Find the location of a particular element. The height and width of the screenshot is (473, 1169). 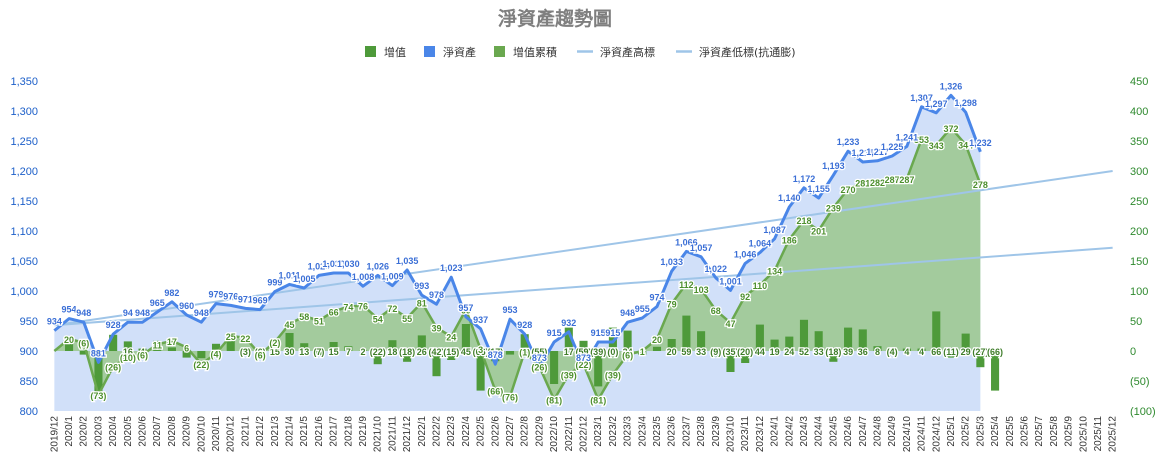

net-asset-label: 873 is located at coordinates (583, 358).